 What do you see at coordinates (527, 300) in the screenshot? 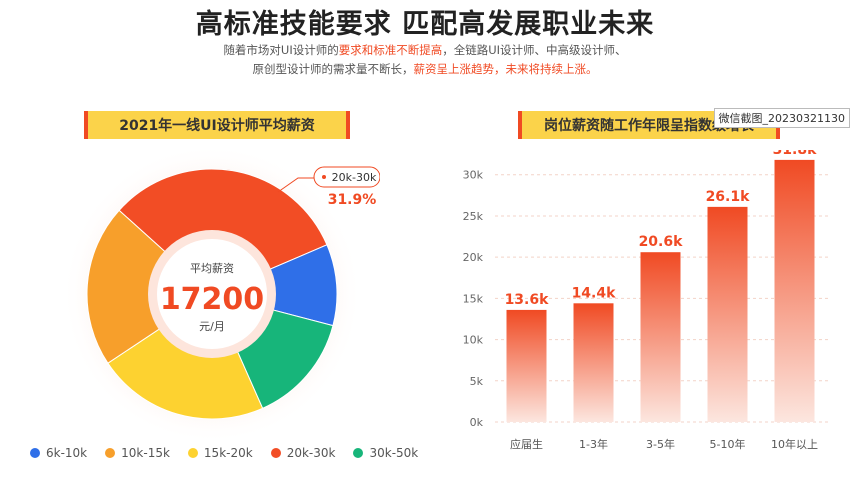
I see `bar-value-label: 13.6k` at bounding box center [527, 300].